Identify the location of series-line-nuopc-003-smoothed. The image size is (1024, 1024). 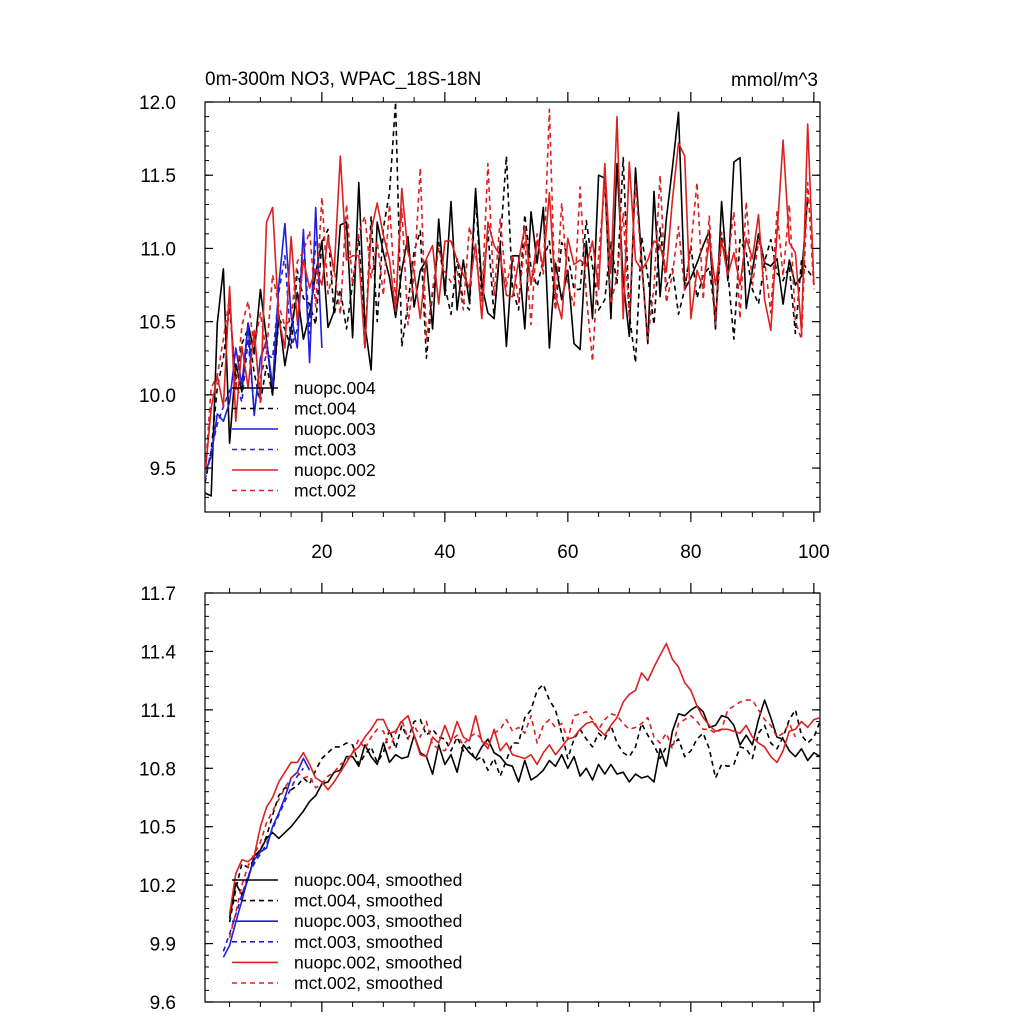
(266, 857).